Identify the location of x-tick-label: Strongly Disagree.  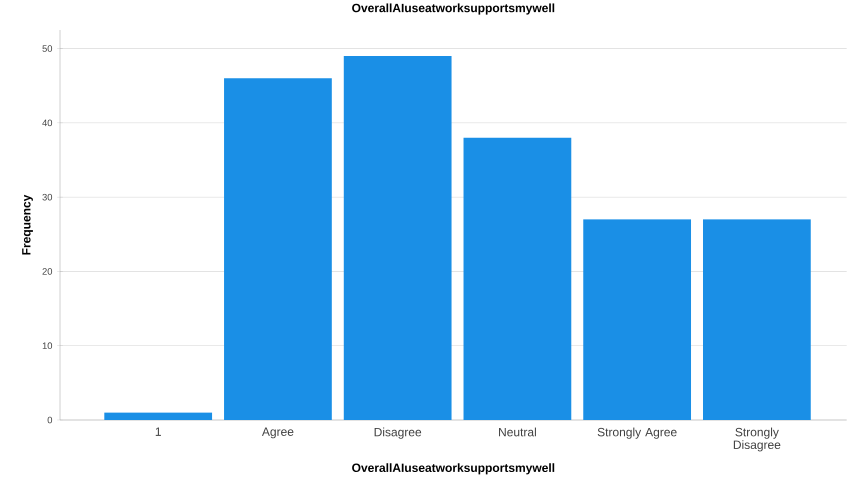
(757, 440).